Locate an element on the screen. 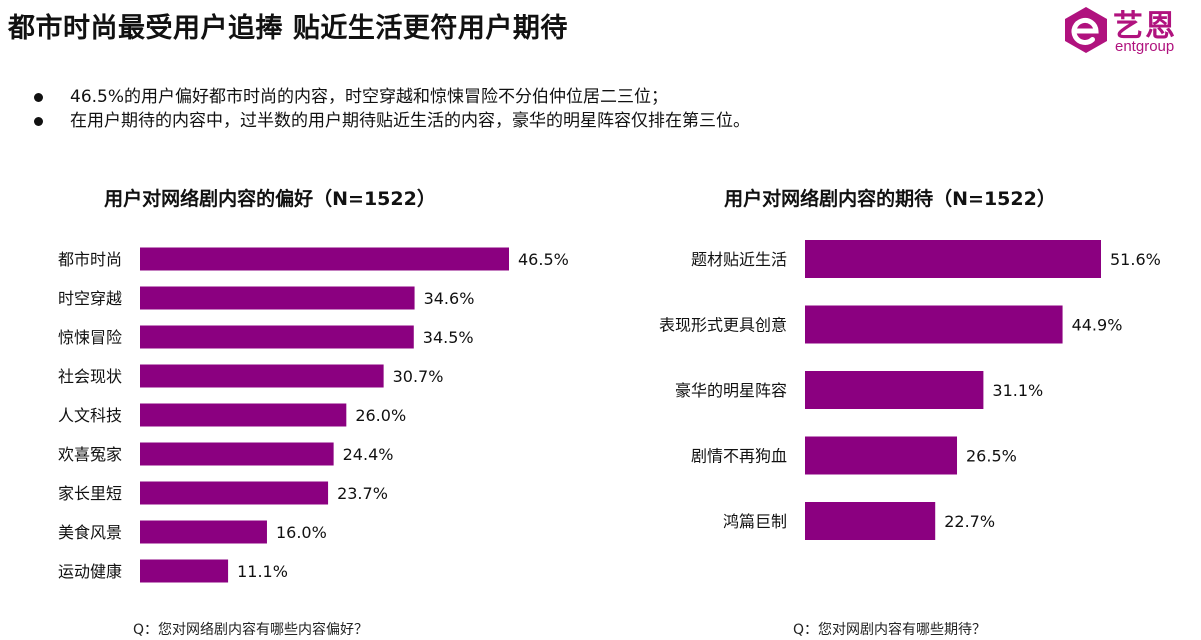 The height and width of the screenshot is (640, 1201). logo-mark-icon is located at coordinates (1086, 30).